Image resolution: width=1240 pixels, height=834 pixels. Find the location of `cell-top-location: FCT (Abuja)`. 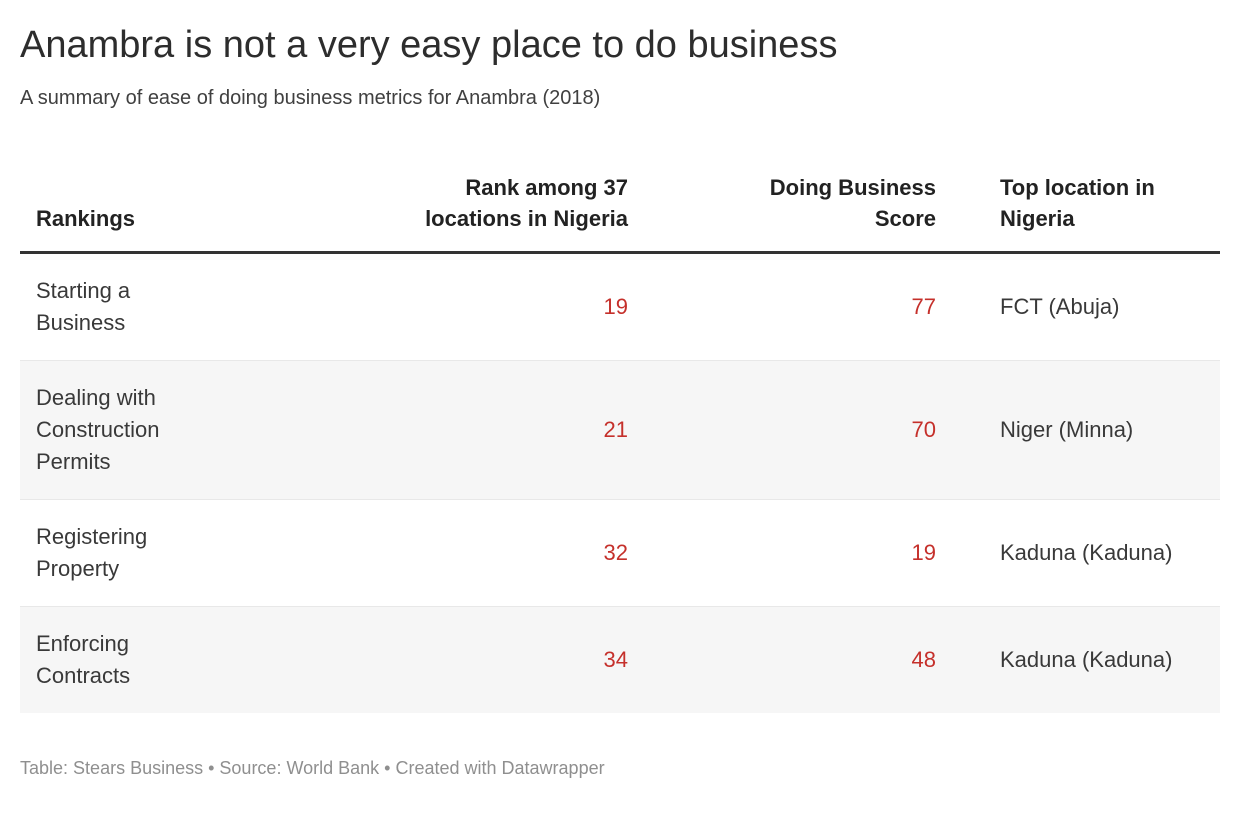

cell-top-location: FCT (Abuja) is located at coordinates (1060, 306).